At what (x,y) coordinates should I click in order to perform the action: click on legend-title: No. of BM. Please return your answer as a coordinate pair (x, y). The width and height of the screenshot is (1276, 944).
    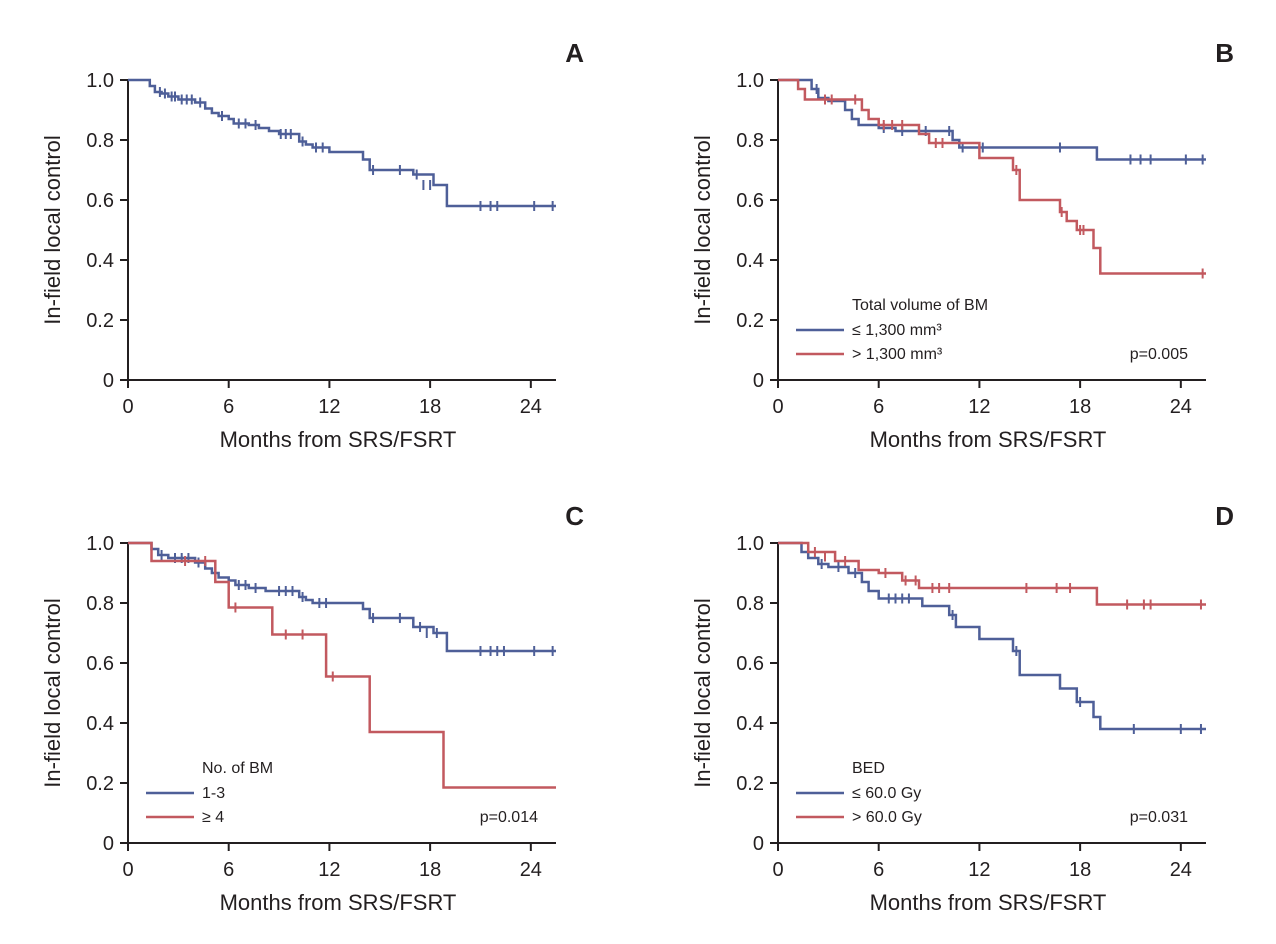
    Looking at the image, I should click on (237, 768).